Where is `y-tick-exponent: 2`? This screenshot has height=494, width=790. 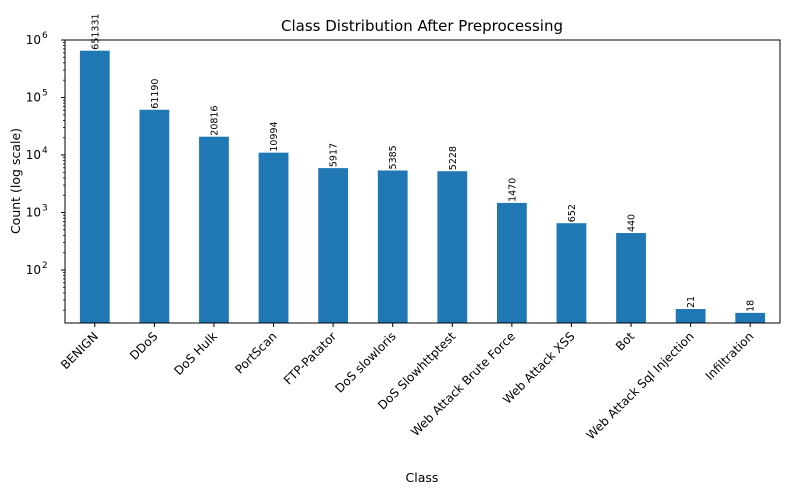 y-tick-exponent: 2 is located at coordinates (45, 266).